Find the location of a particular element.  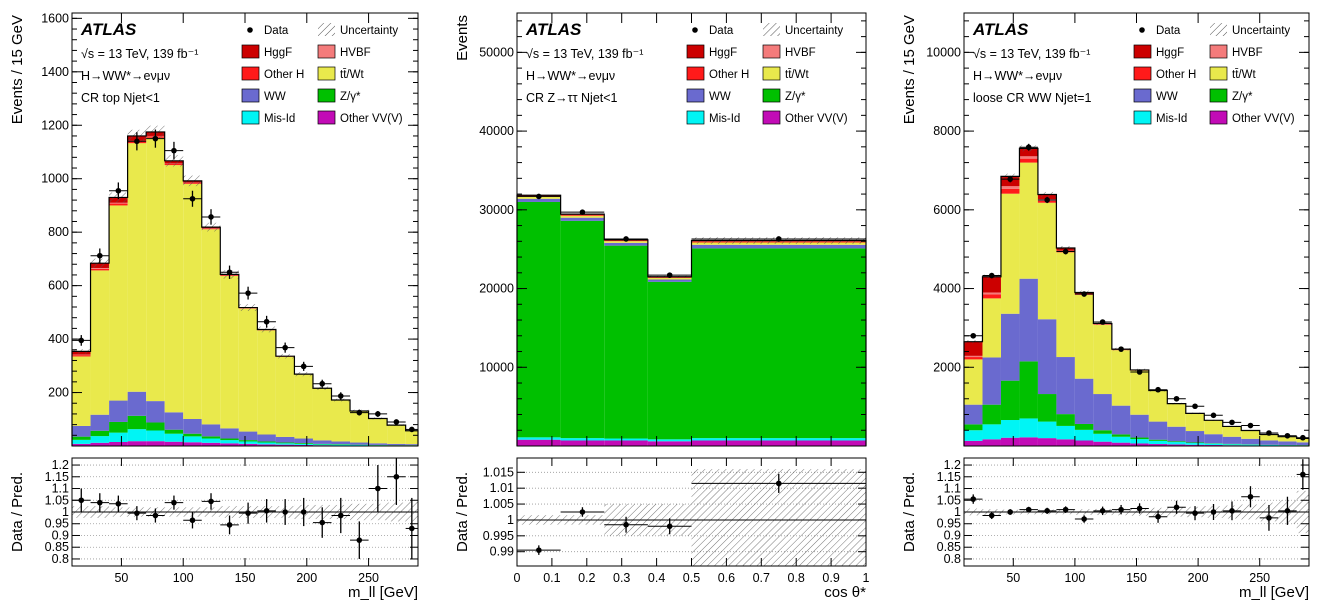

series-mis-id is located at coordinates (691, 439).